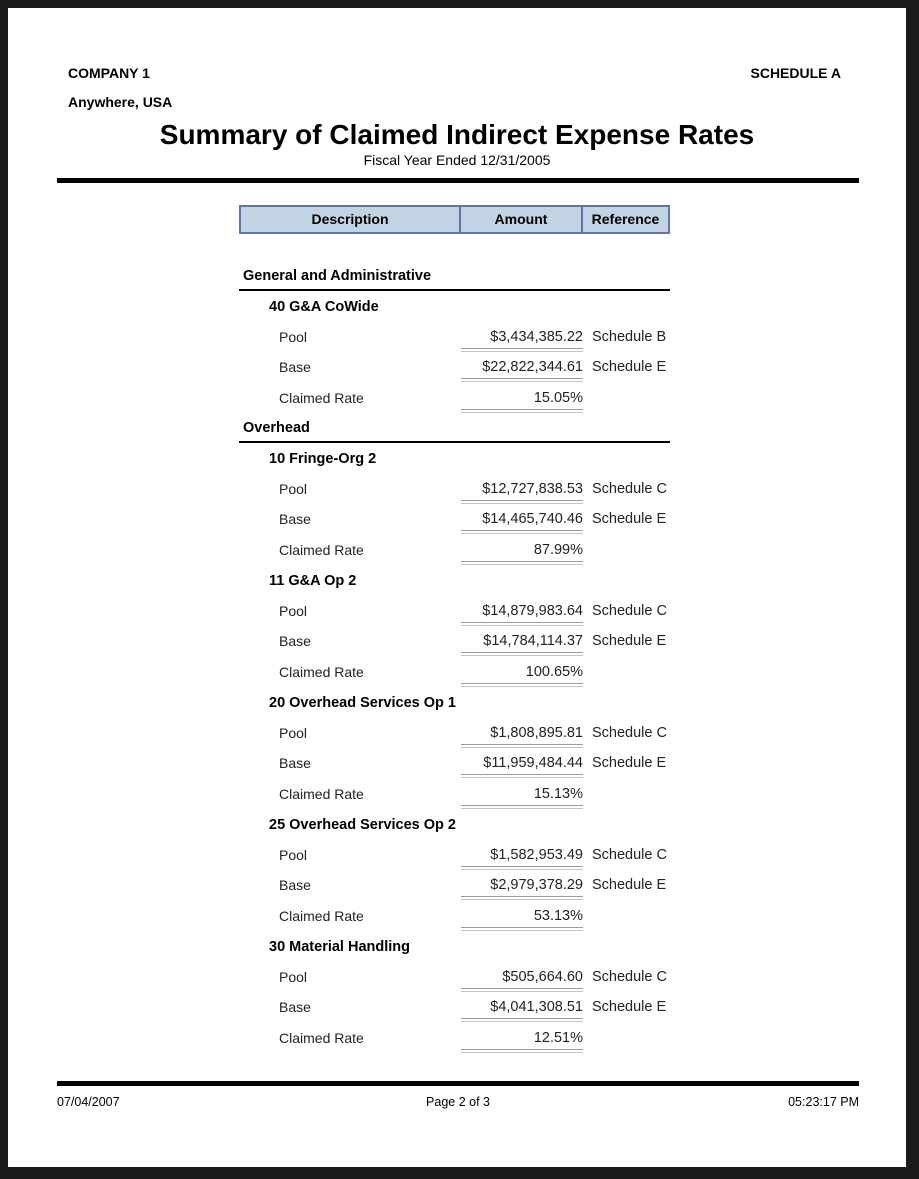 The height and width of the screenshot is (1179, 919). What do you see at coordinates (458, 1102) in the screenshot?
I see `footer-row: 07/04/2007 Page 2 of 3 05:23:17 PM` at bounding box center [458, 1102].